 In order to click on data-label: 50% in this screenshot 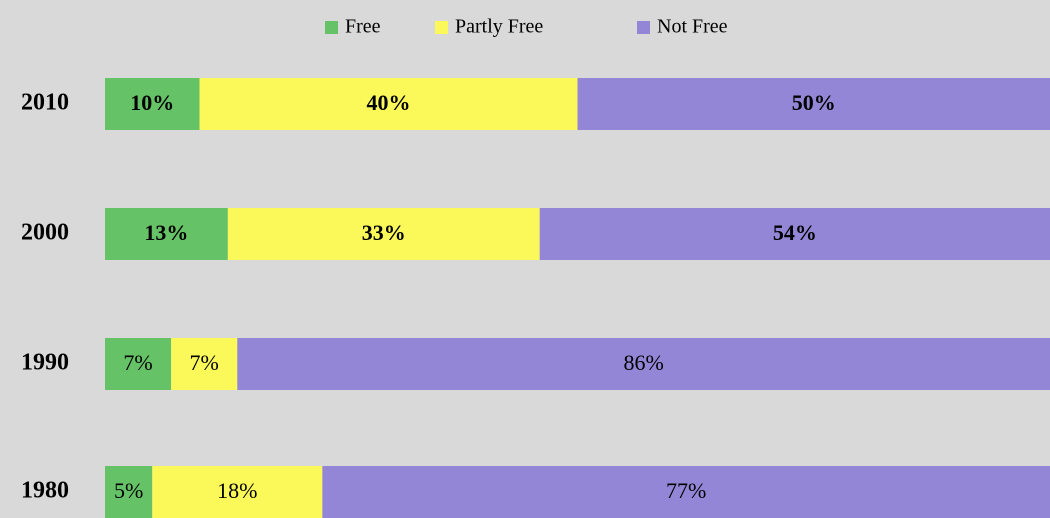, I will do `click(814, 102)`.